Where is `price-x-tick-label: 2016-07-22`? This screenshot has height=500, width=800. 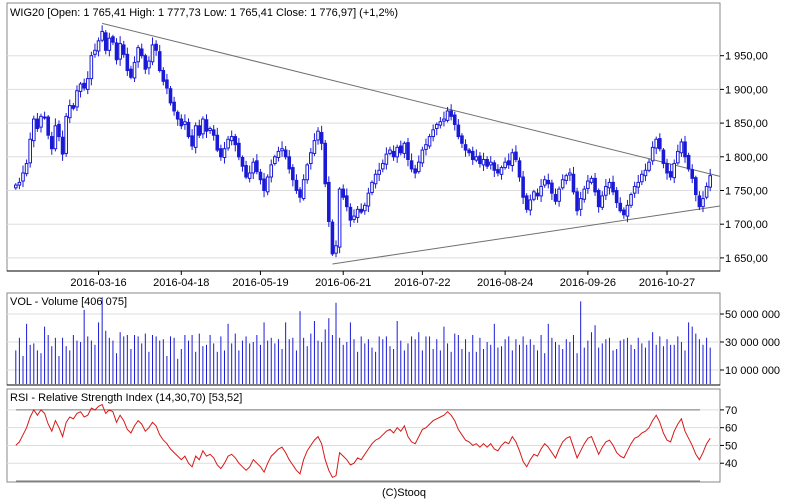 price-x-tick-label: 2016-07-22 is located at coordinates (422, 283).